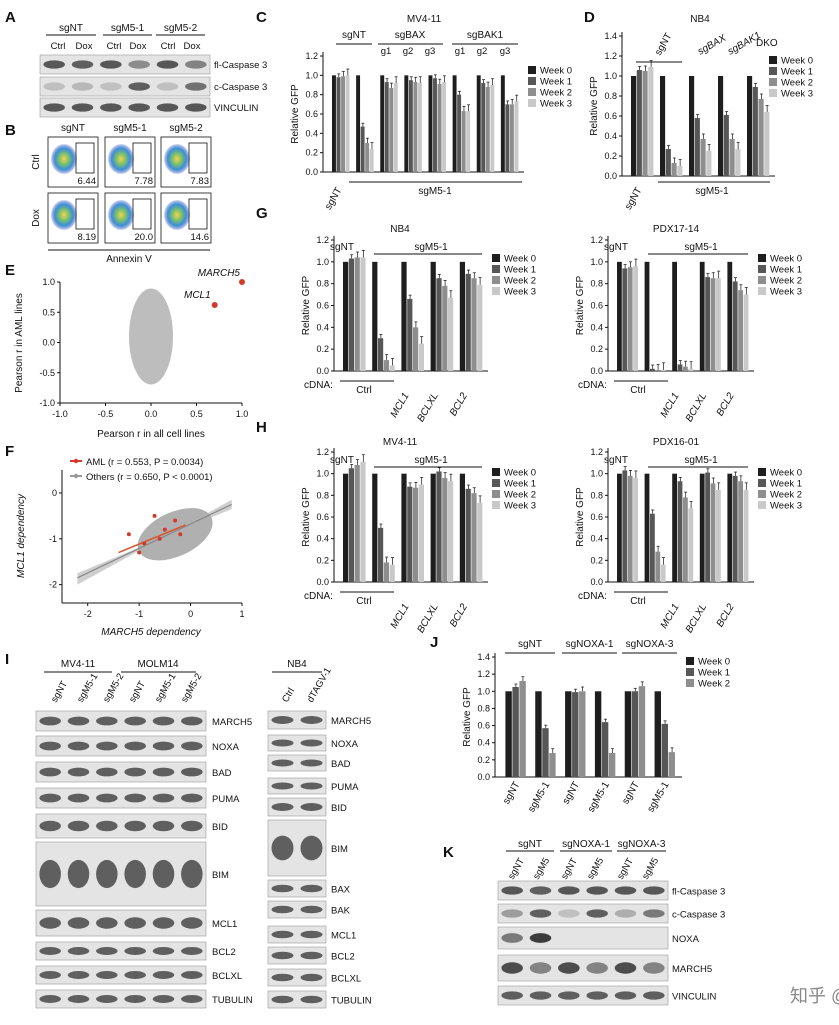 The width and height of the screenshot is (839, 1025). Describe the element at coordinates (10, 17) in the screenshot. I see `panel-letter-A: A` at that location.